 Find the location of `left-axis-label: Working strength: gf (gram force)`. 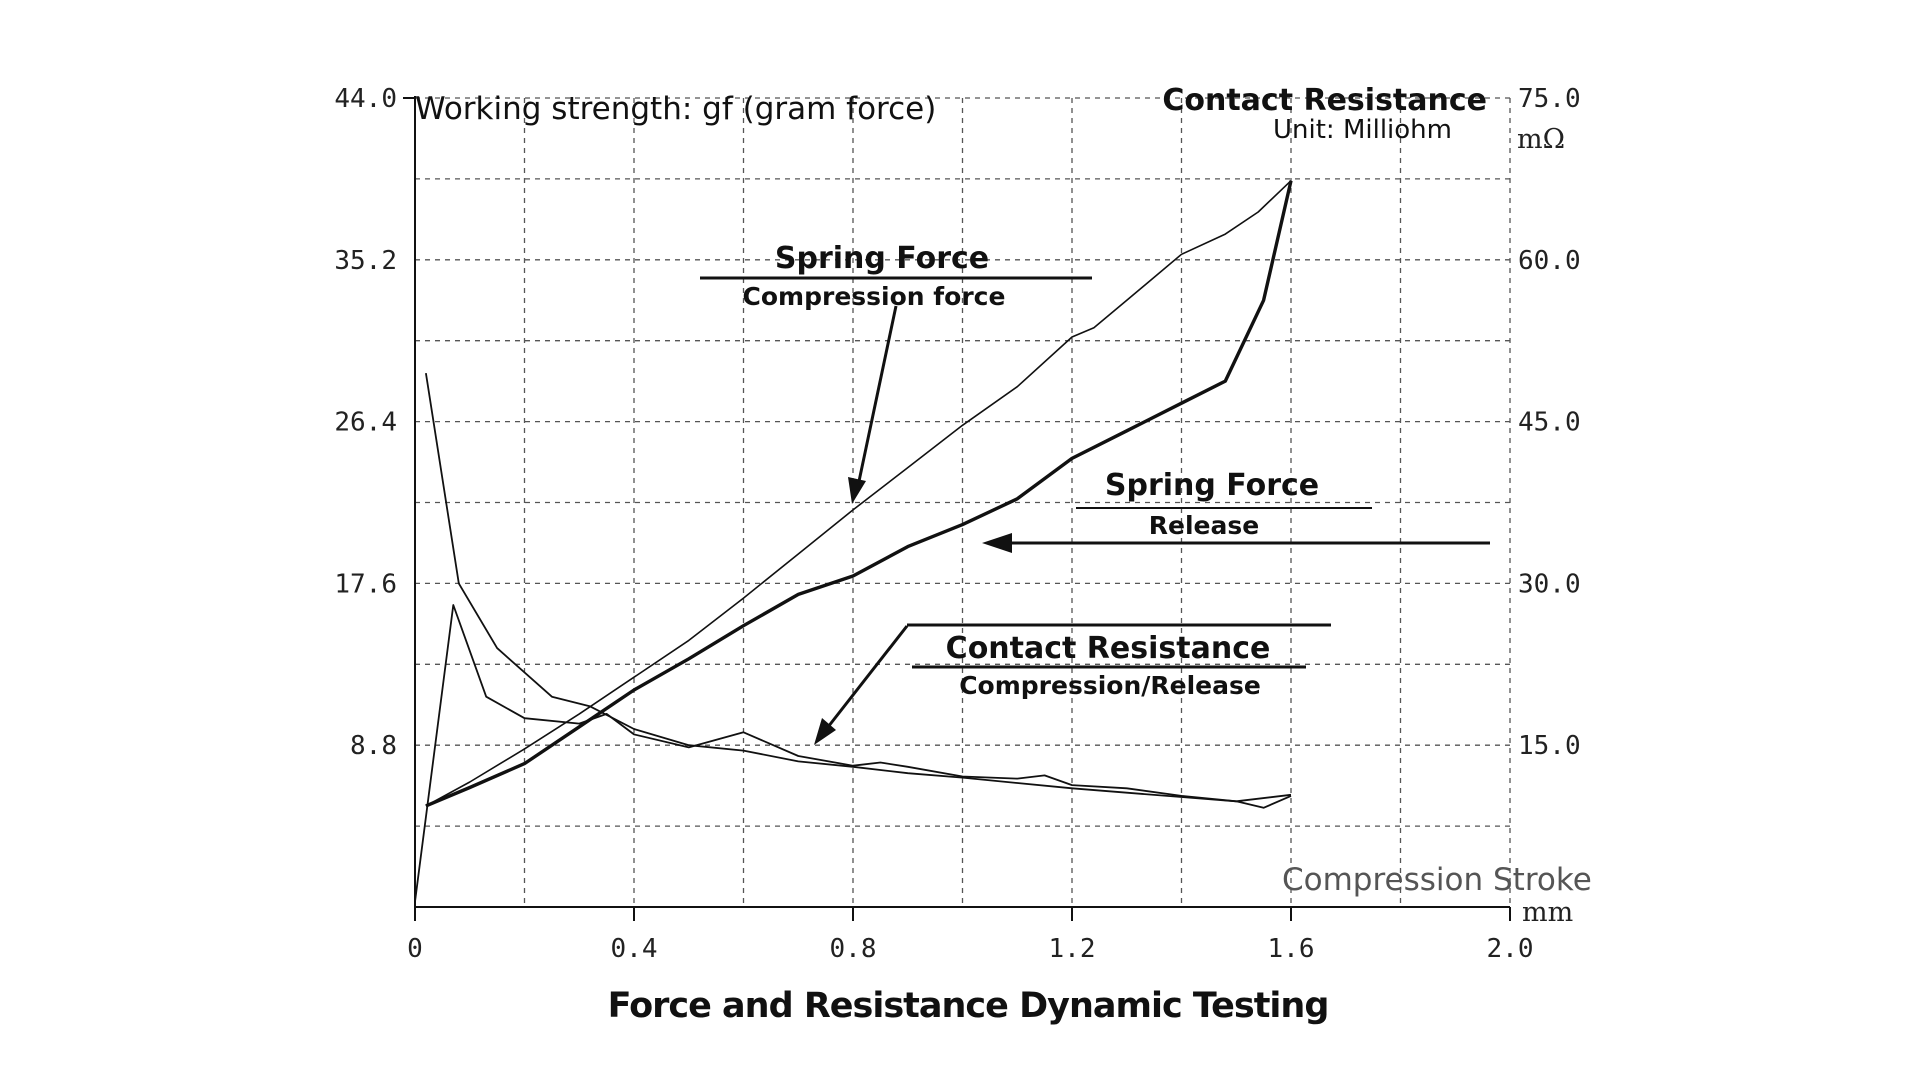

left-axis-label: Working strength: gf (gram force) is located at coordinates (675, 109).